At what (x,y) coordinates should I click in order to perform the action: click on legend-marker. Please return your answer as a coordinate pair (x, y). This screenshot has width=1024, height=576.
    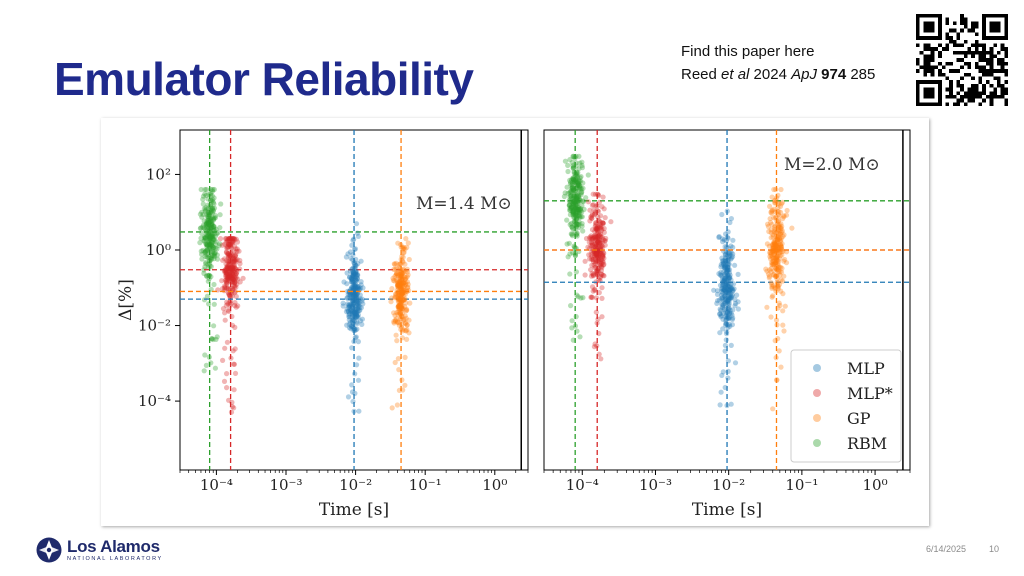
    Looking at the image, I should click on (817, 443).